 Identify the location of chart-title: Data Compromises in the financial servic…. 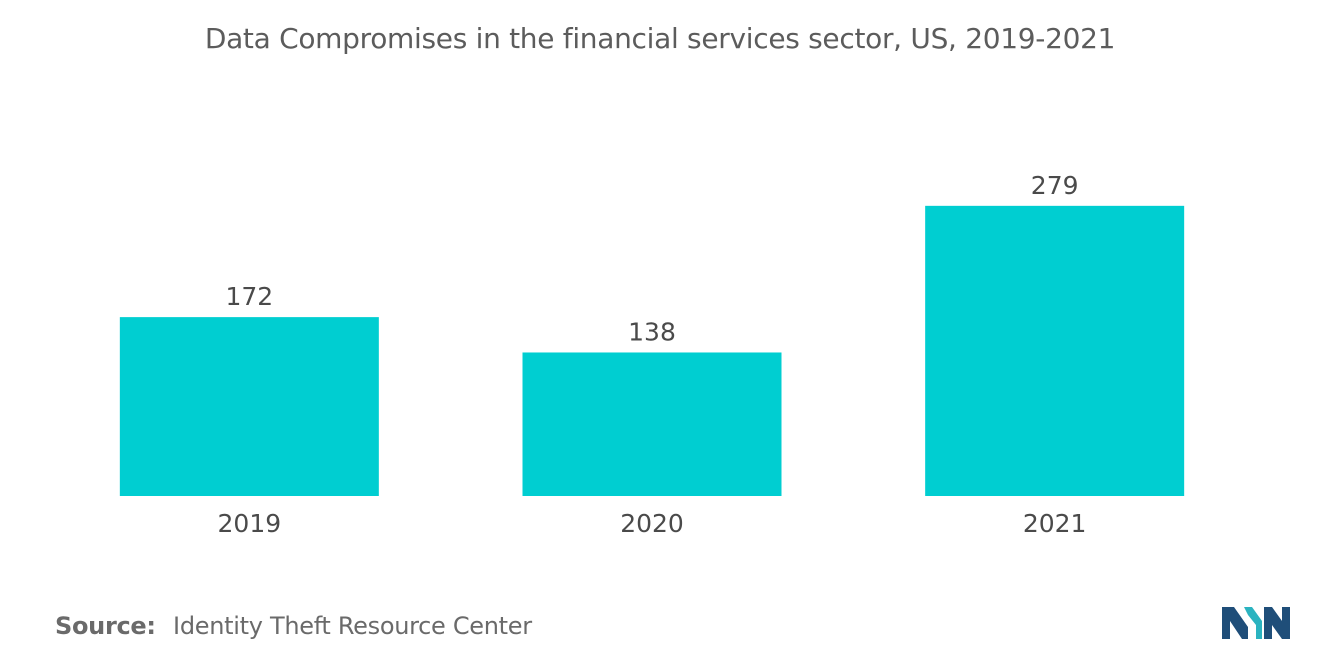
(660, 38).